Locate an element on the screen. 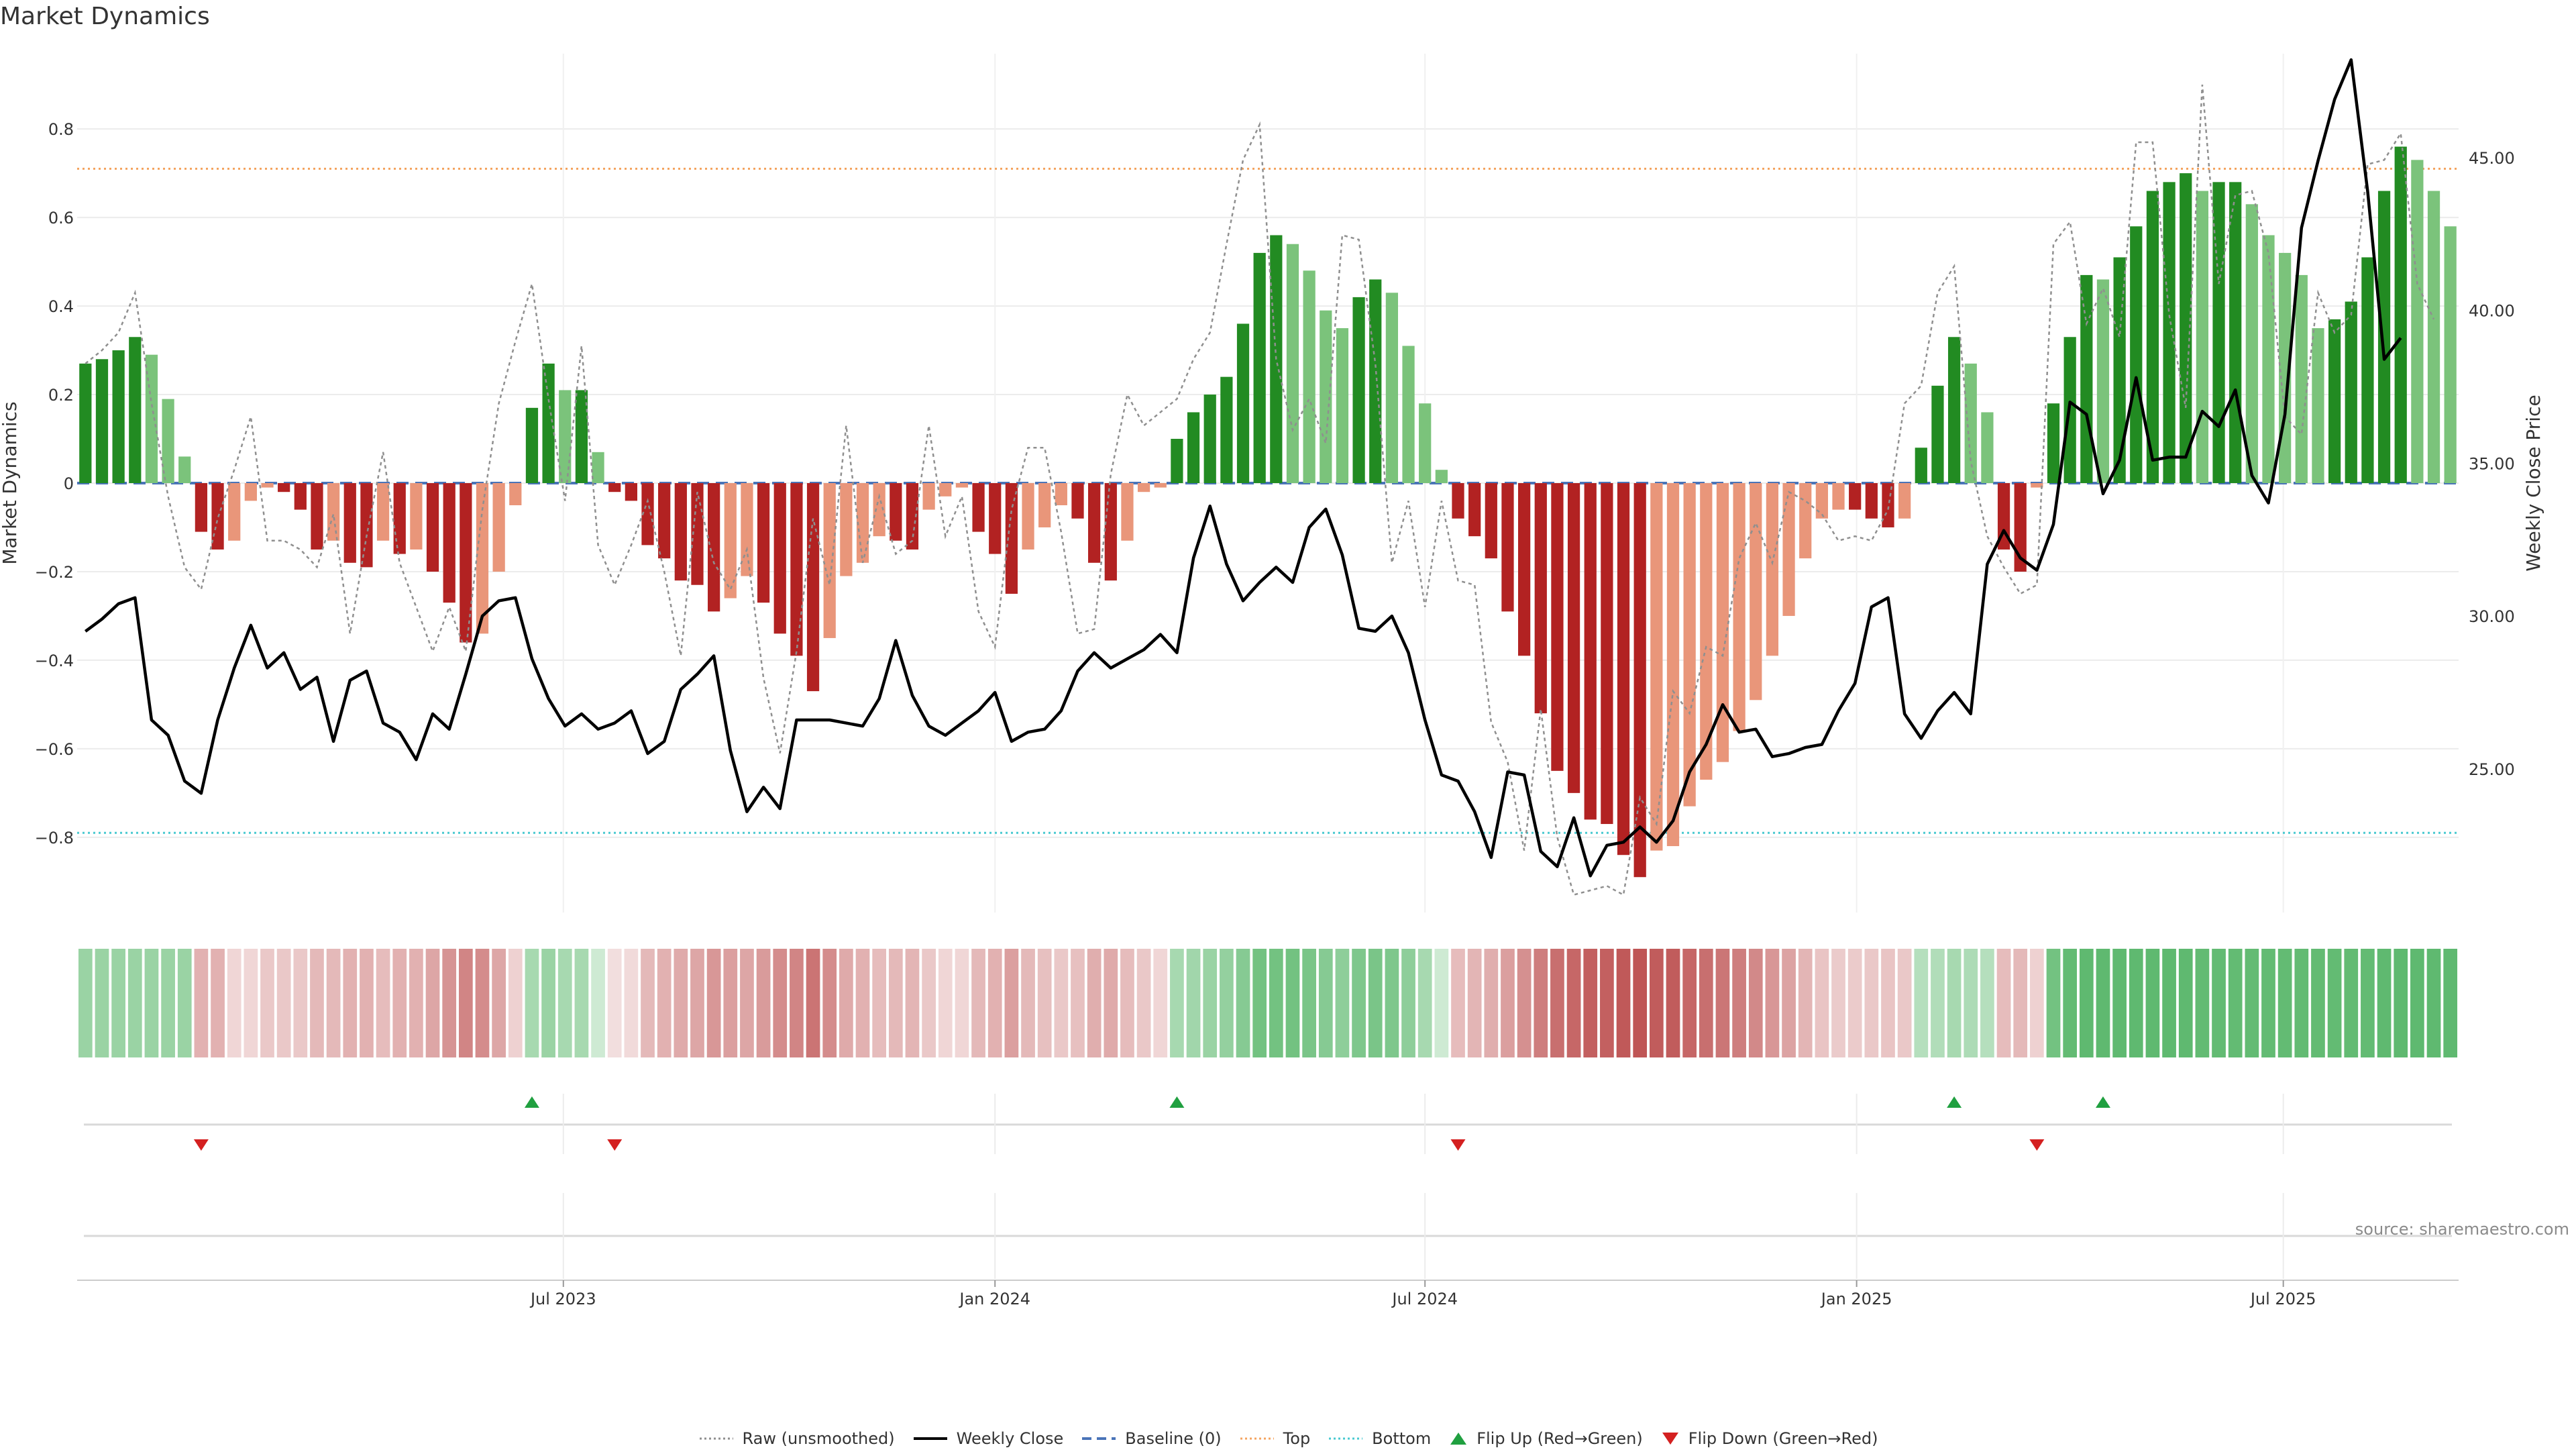 This screenshot has width=2576, height=1452. legend-label-bottom: Bottom is located at coordinates (1402, 1438).